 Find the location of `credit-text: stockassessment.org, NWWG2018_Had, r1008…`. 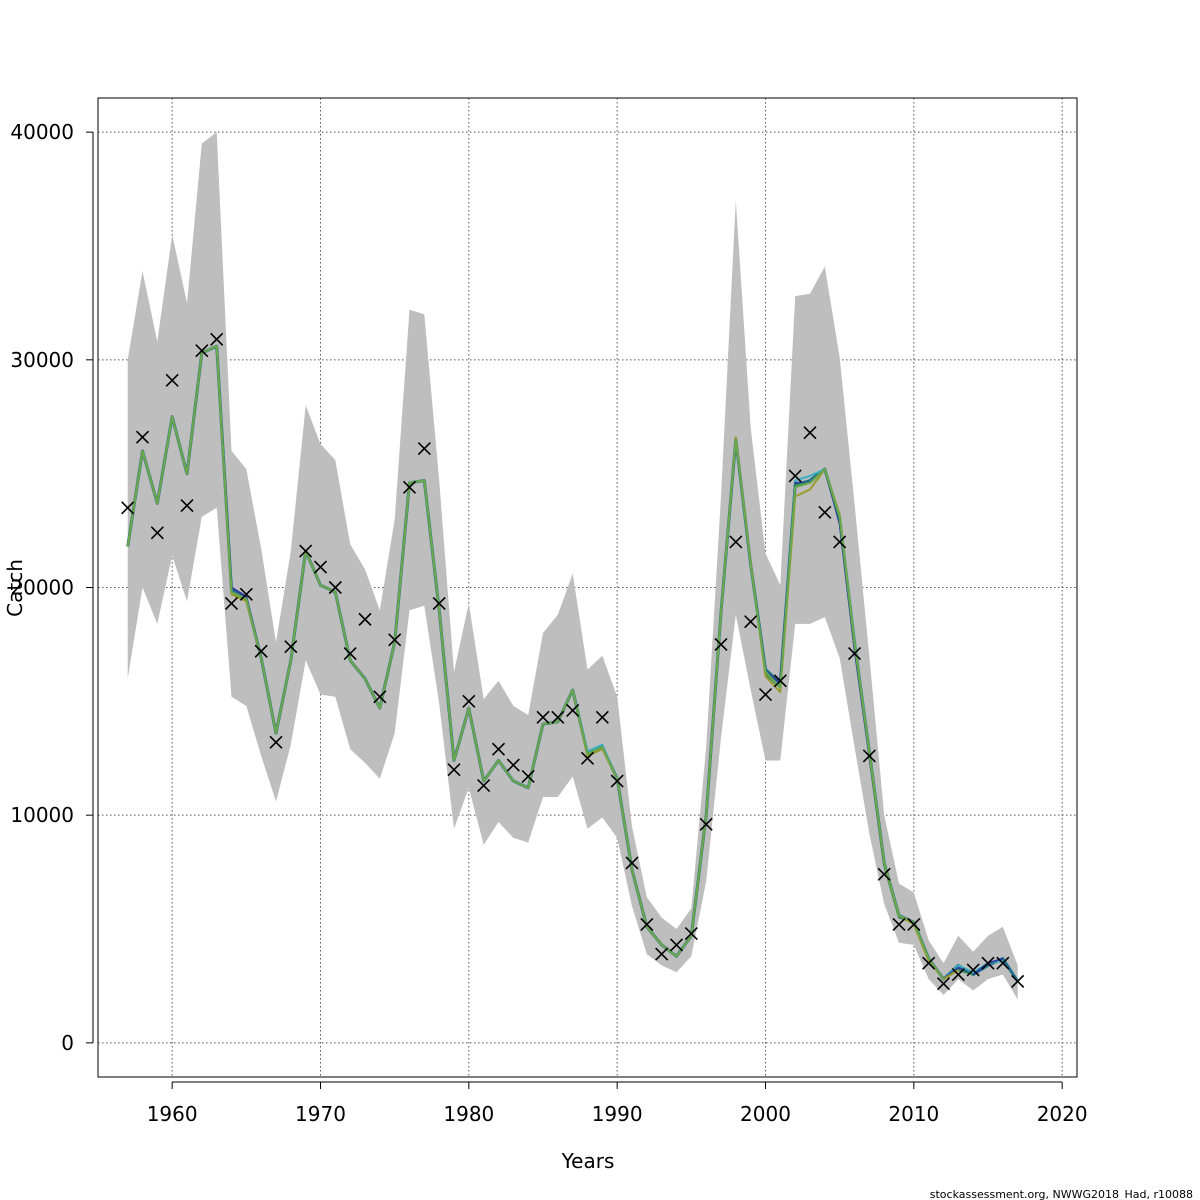

credit-text: stockassessment.org, NWWG2018_Had, r1008… is located at coordinates (1061, 1194).